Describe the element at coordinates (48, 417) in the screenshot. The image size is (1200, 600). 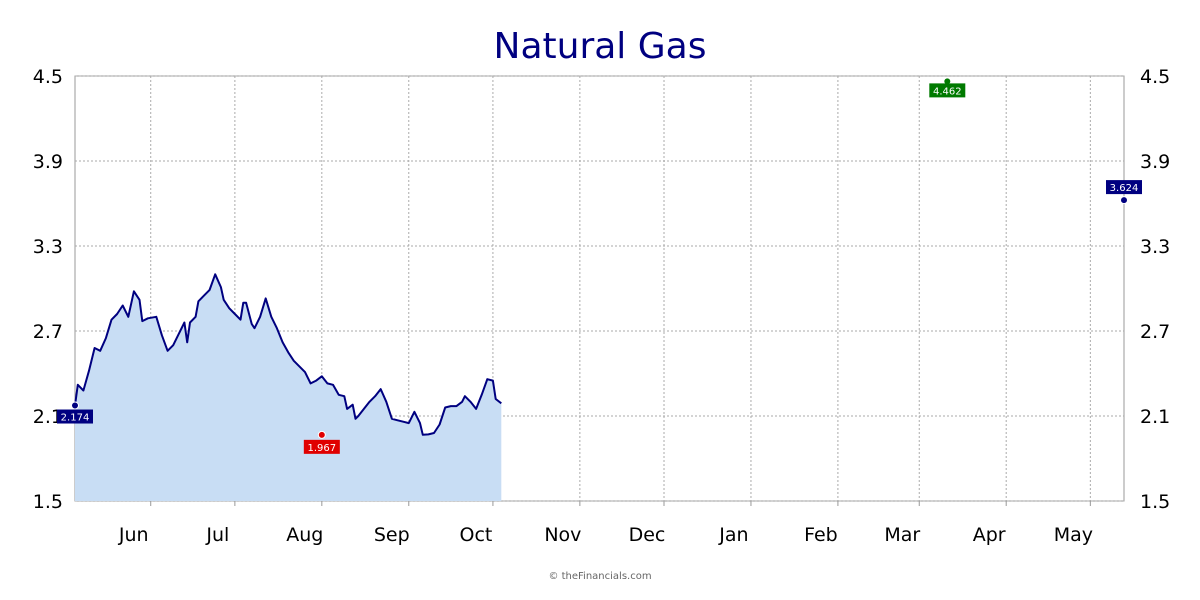
I see `y-tick-label-left: 2.1` at that location.